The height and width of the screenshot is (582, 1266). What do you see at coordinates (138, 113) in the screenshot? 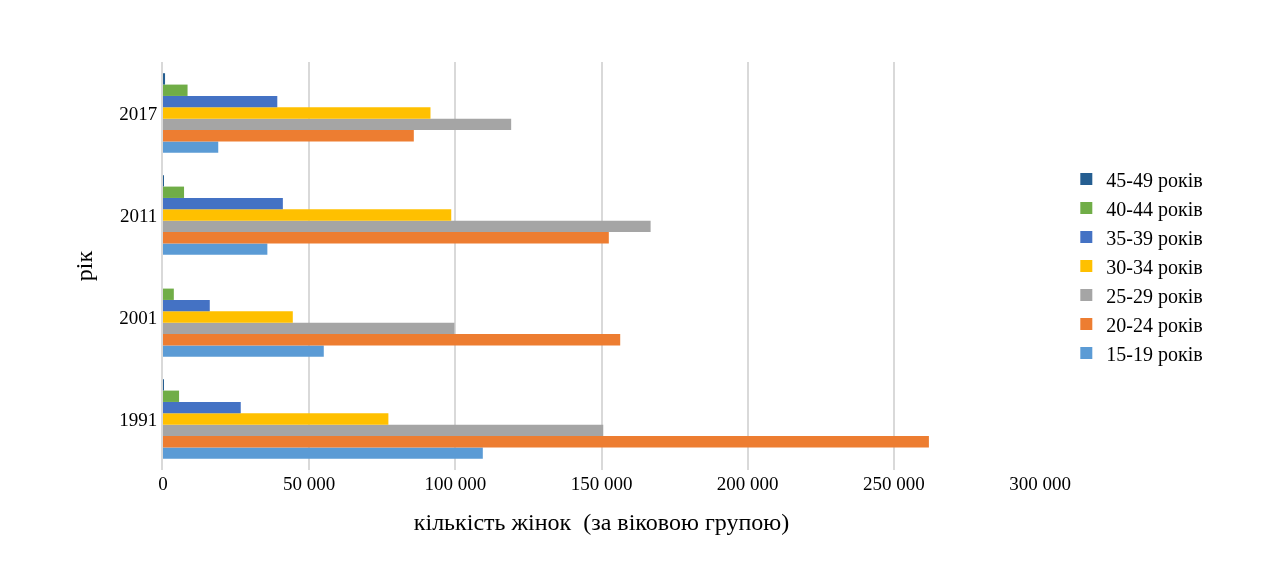
I see `y-tick-label: 2017` at bounding box center [138, 113].